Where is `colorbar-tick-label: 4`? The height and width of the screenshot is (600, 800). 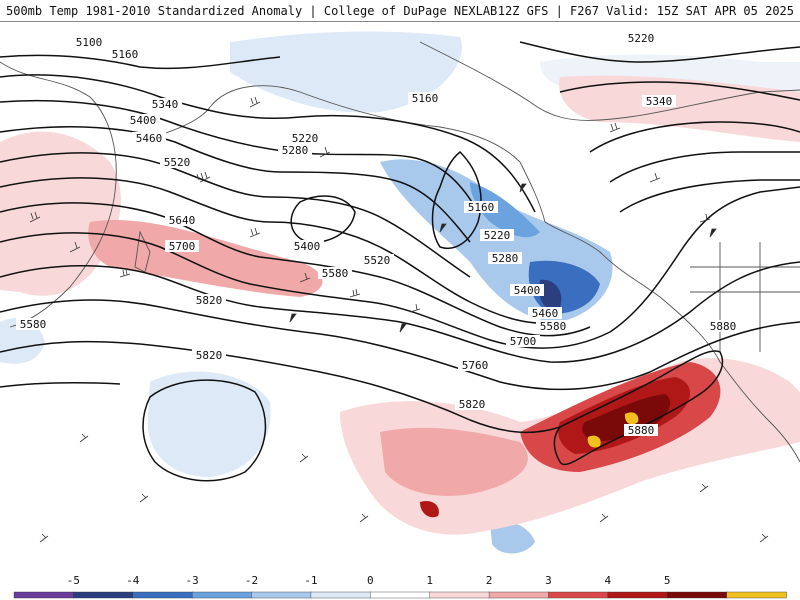 colorbar-tick-label: 4 is located at coordinates (608, 580).